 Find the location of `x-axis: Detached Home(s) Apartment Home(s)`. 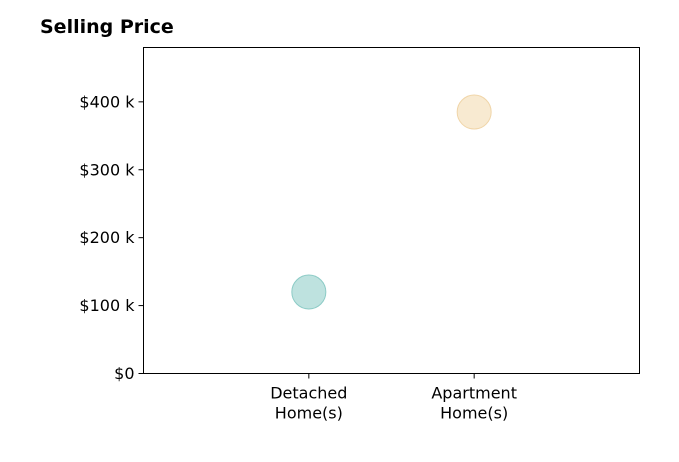

x-axis: Detached Home(s) Apartment Home(s) is located at coordinates (393, 398).